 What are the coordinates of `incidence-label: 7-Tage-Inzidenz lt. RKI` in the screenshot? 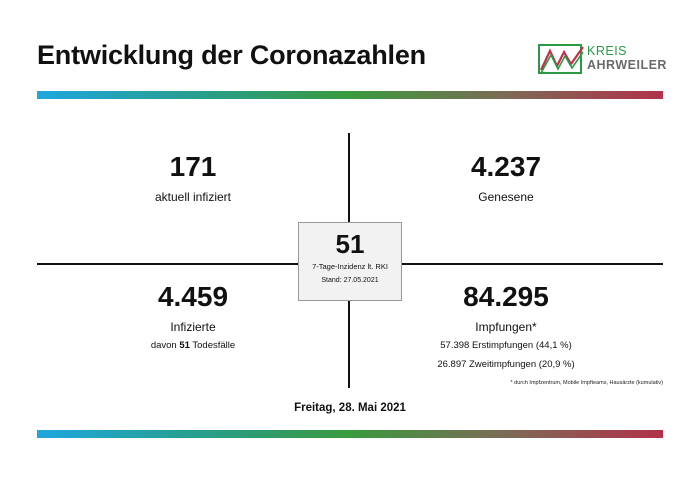 It's located at (350, 266).